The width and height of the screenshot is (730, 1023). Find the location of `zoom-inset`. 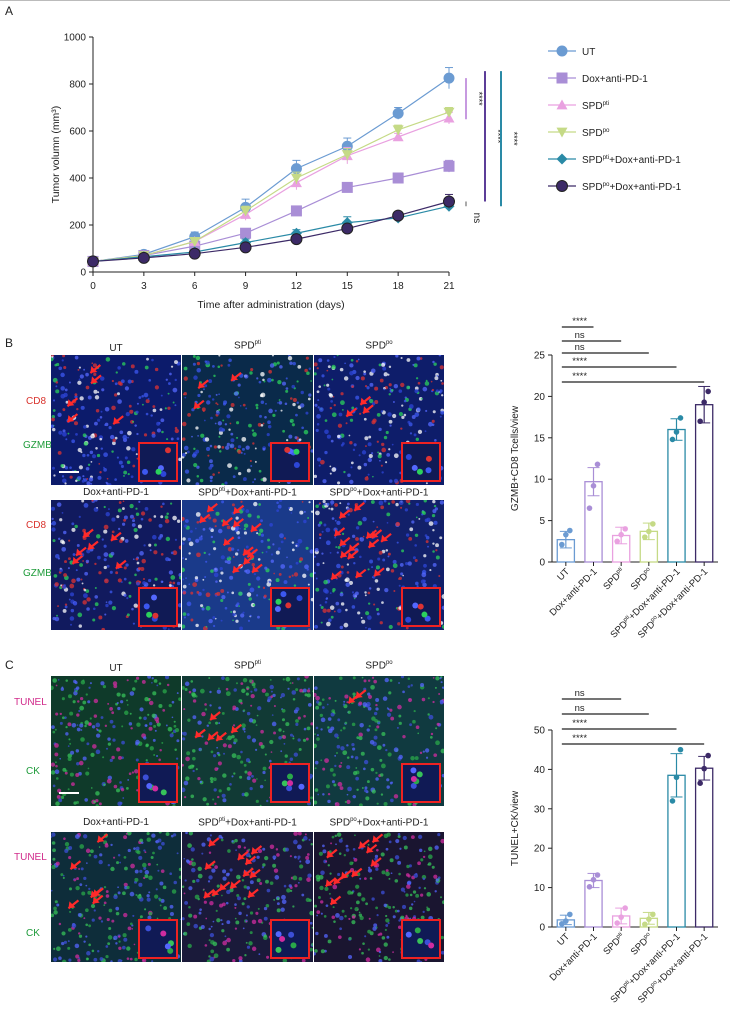

zoom-inset is located at coordinates (158, 783).